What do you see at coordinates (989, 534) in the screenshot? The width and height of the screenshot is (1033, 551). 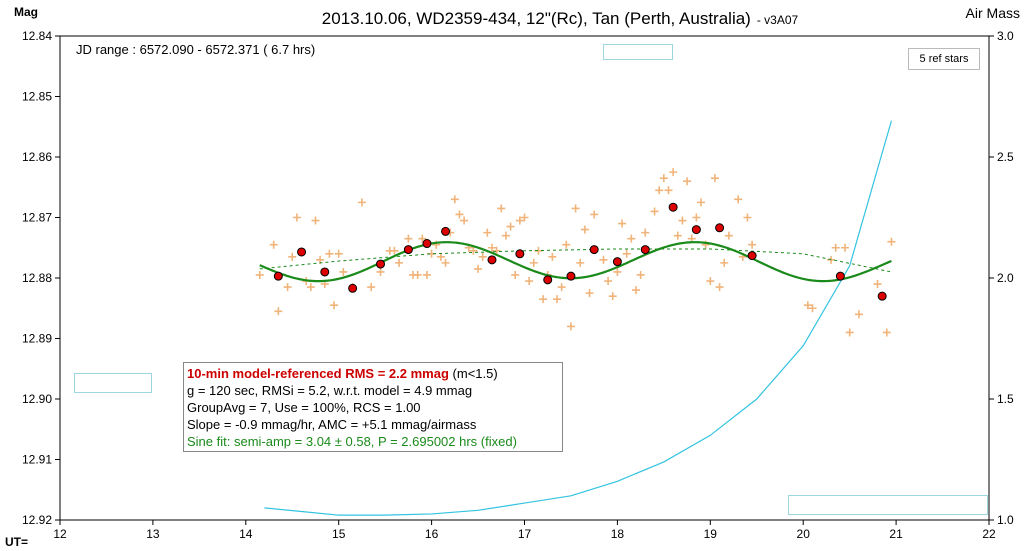 I see `x-tick-label: 22` at bounding box center [989, 534].